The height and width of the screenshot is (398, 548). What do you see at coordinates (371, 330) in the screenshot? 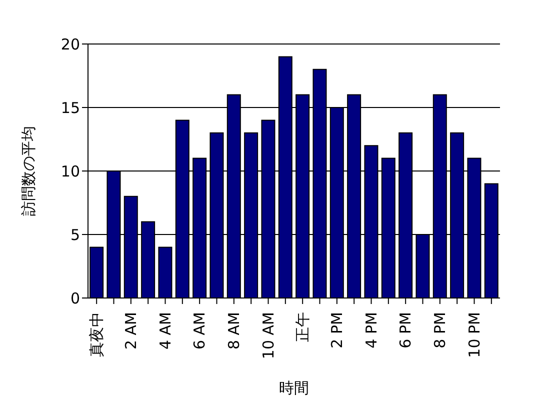
I see `x-tick-label: 4 PM` at bounding box center [371, 330].